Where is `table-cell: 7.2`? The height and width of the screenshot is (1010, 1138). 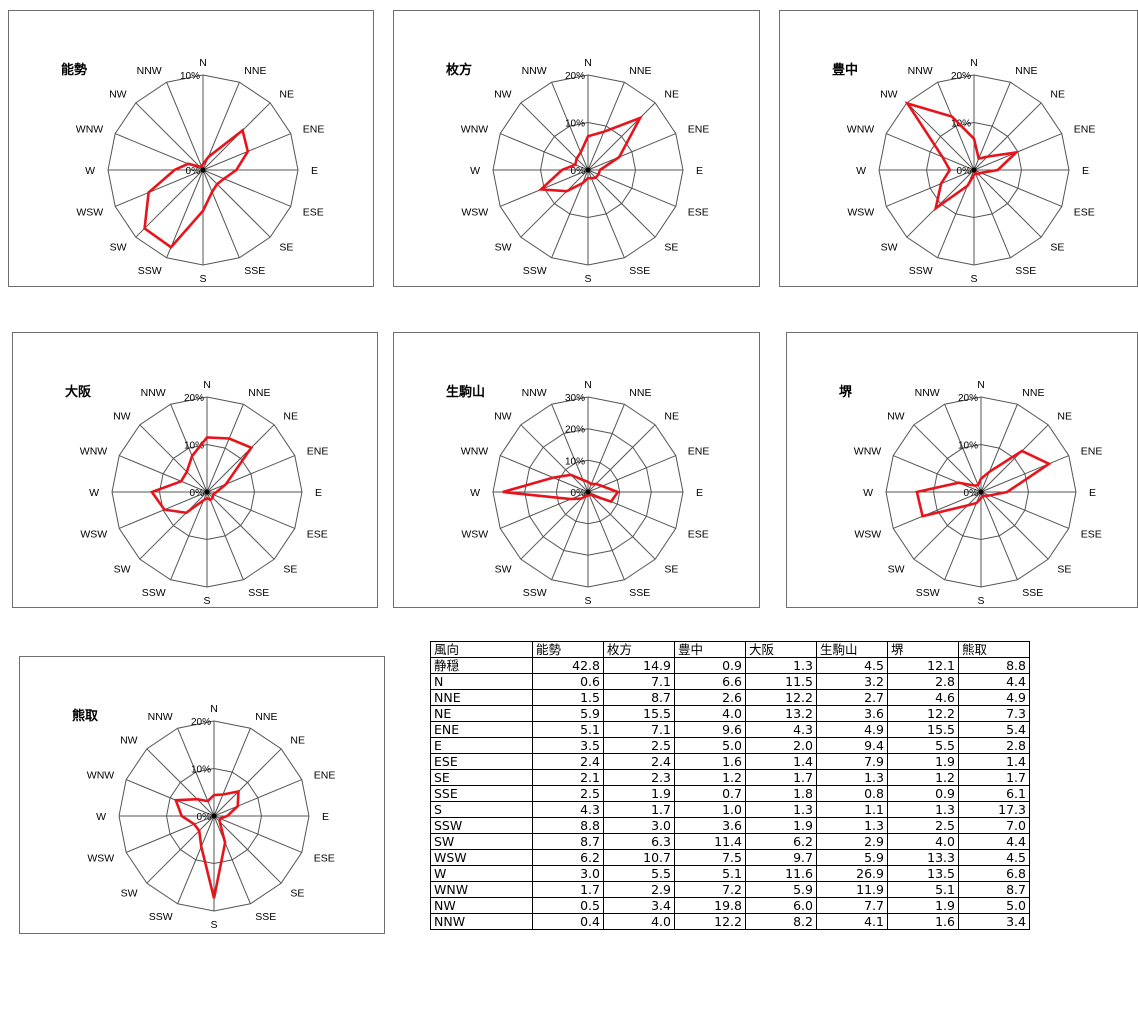 table-cell: 7.2 is located at coordinates (710, 889).